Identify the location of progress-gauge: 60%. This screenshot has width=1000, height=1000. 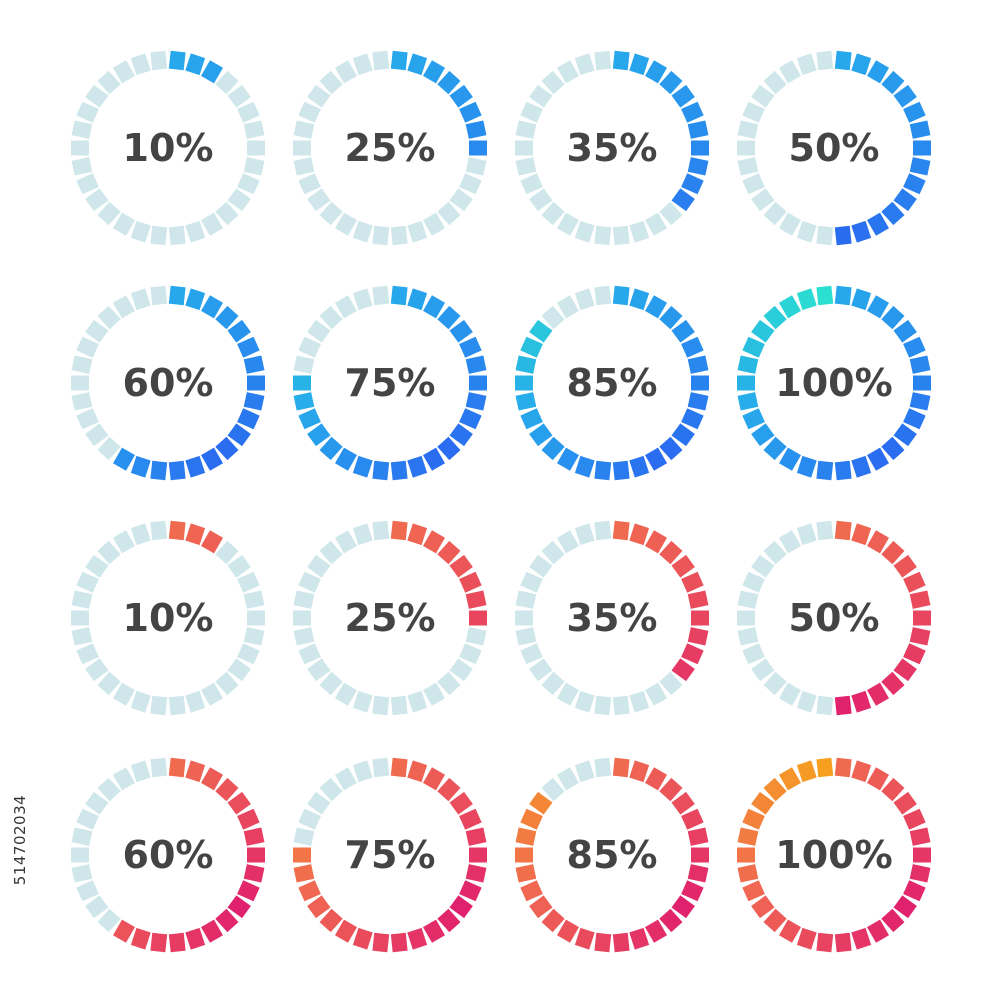
(168, 855).